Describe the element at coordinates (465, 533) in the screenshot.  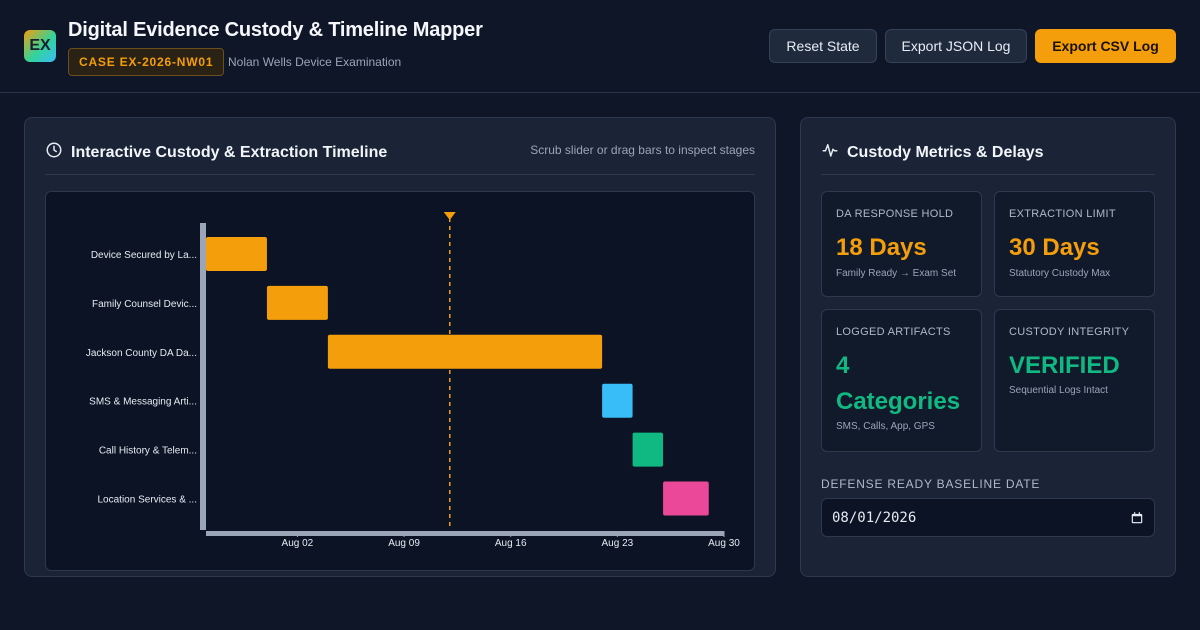
I see `x-axis-line` at that location.